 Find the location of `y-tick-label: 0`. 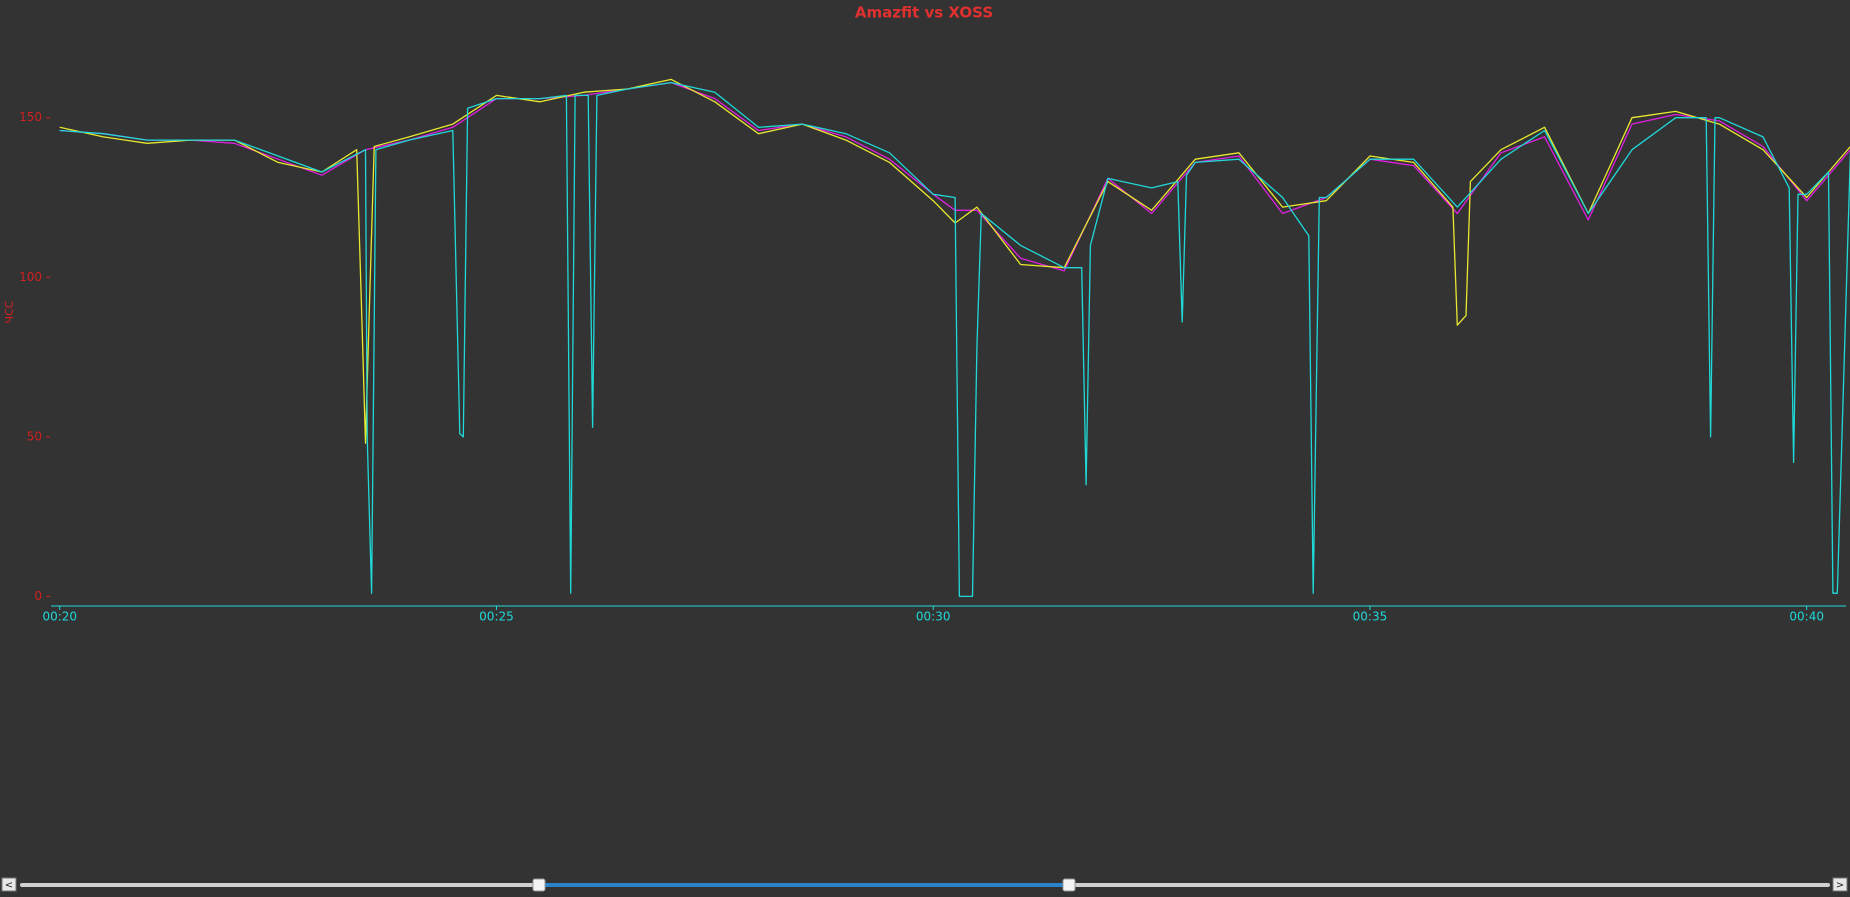

y-tick-label: 0 is located at coordinates (38, 596).